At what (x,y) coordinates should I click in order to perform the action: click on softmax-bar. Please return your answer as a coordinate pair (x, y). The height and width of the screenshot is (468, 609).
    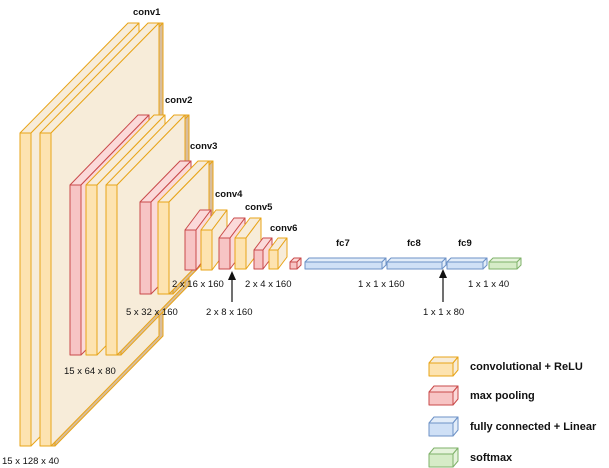
    Looking at the image, I should click on (505, 263).